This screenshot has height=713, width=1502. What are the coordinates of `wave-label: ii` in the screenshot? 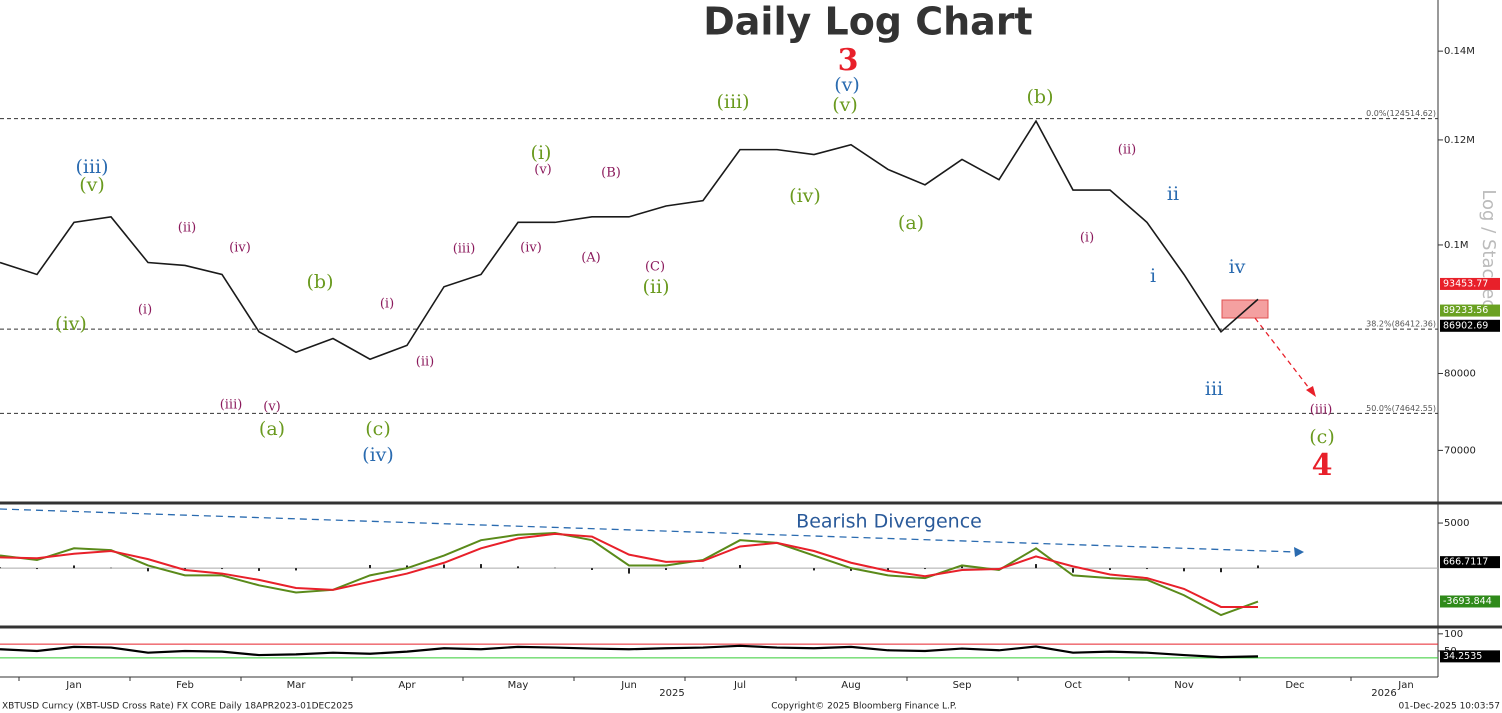 It's located at (1173, 194).